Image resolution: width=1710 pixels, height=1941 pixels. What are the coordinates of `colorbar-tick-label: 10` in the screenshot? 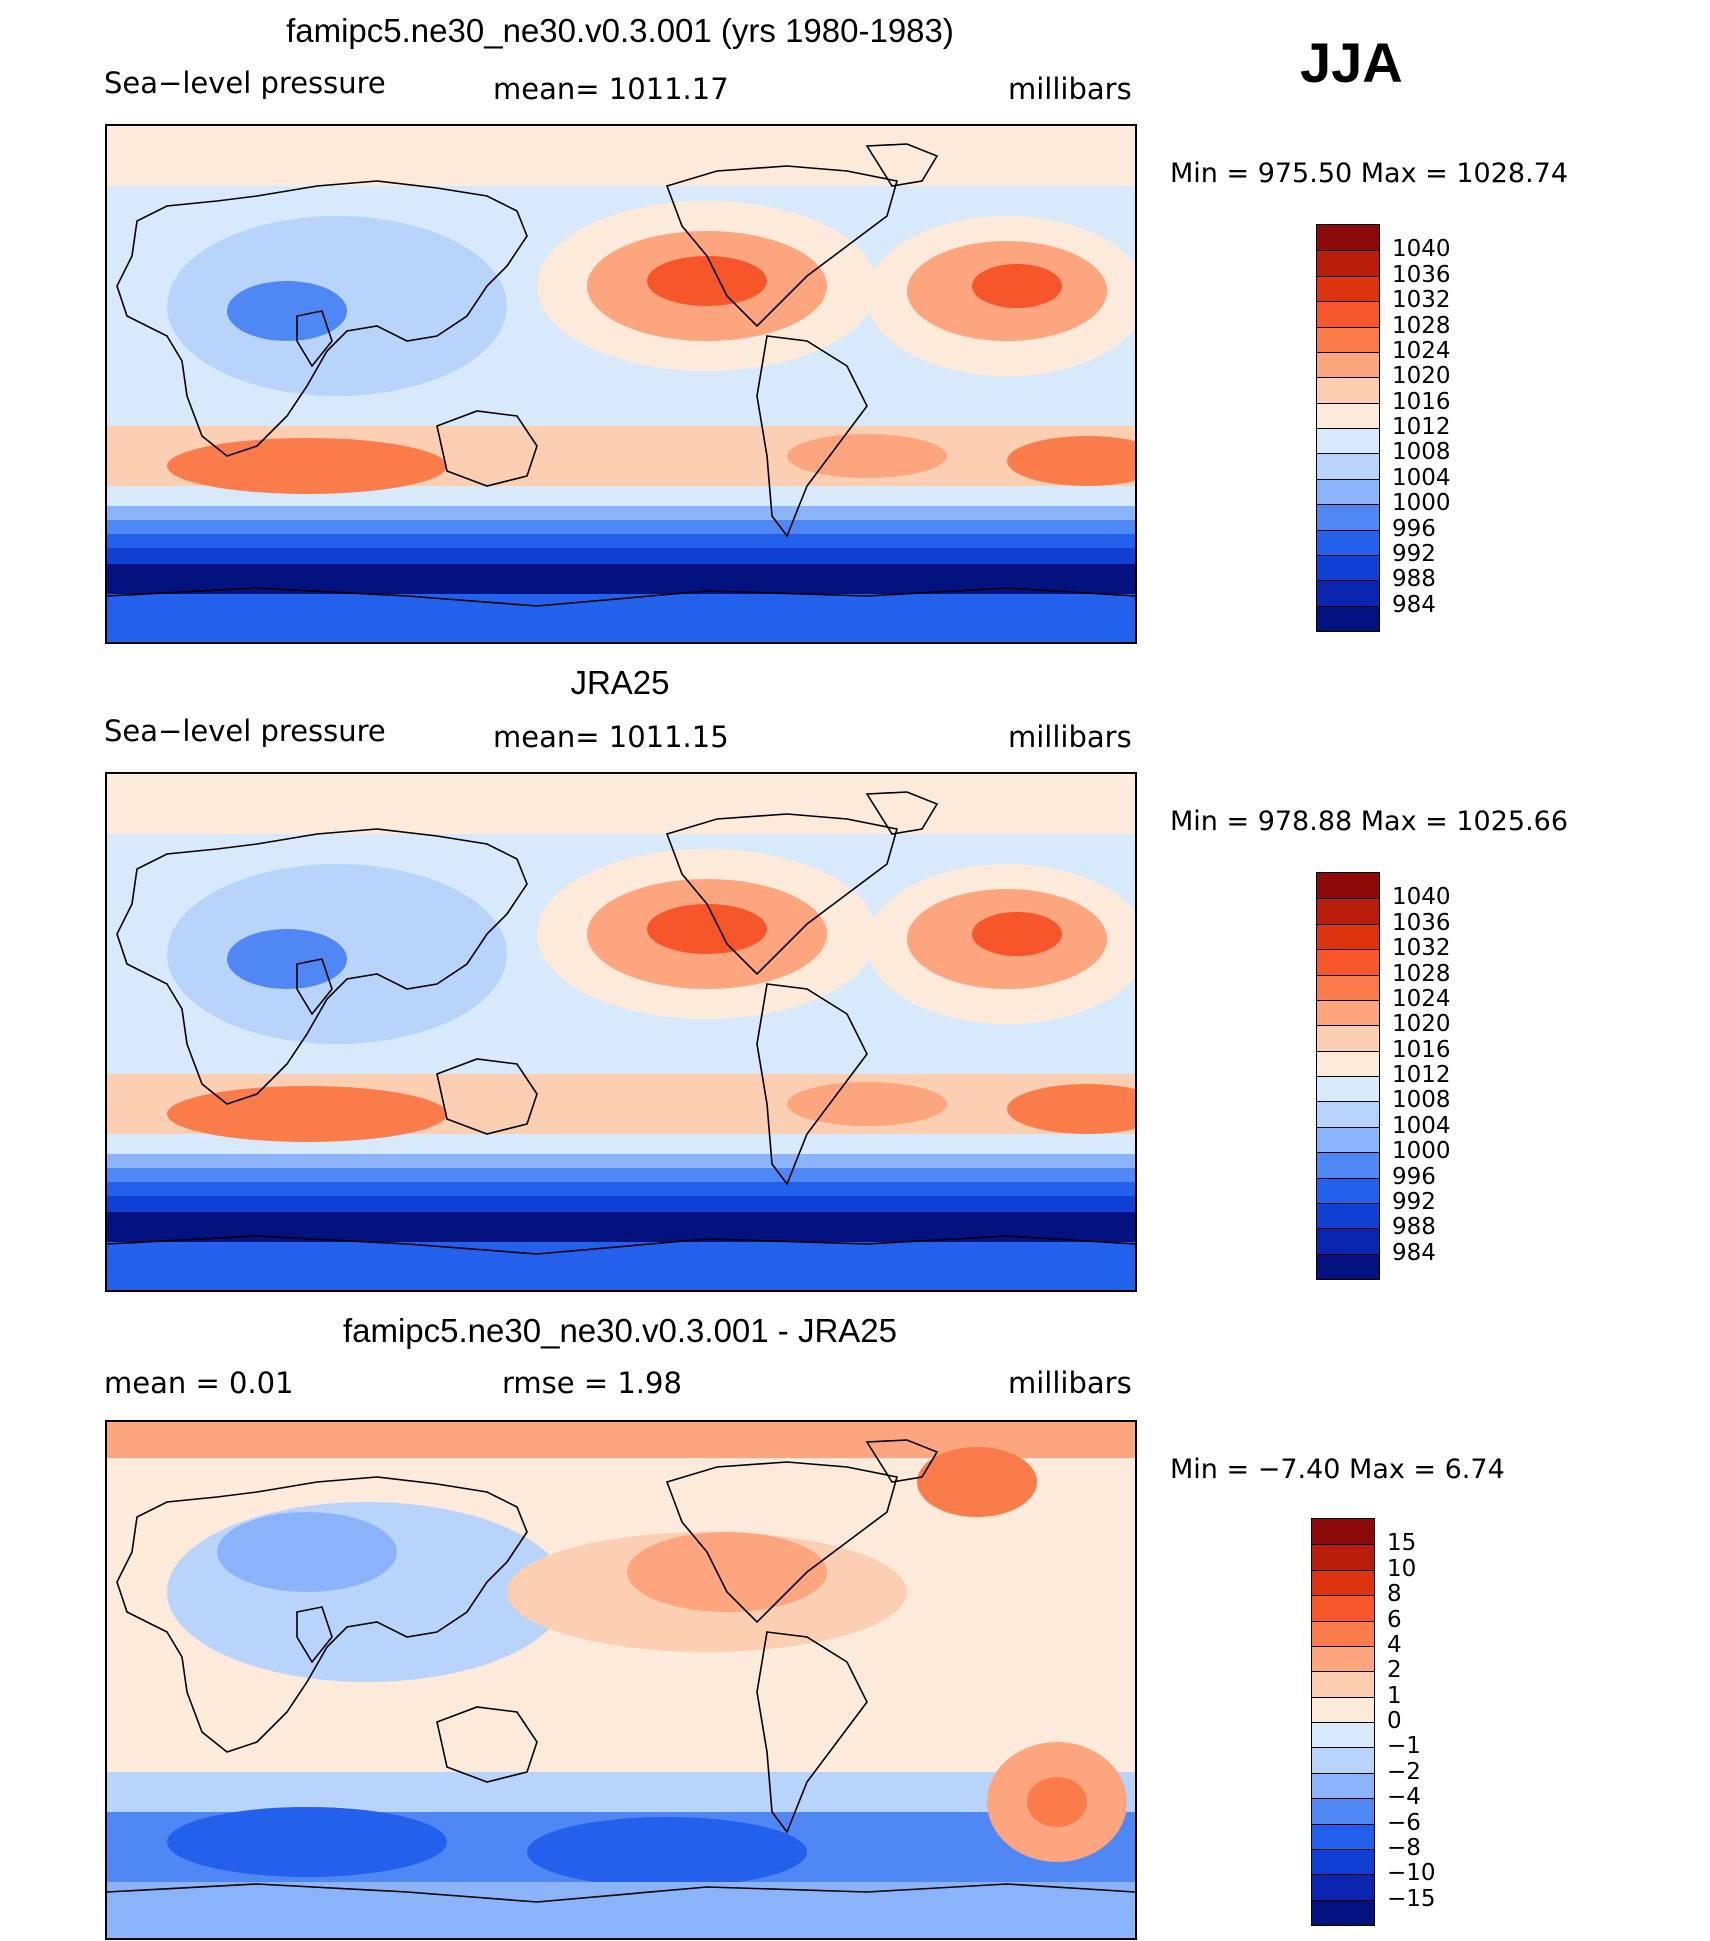 It's located at (1402, 1568).